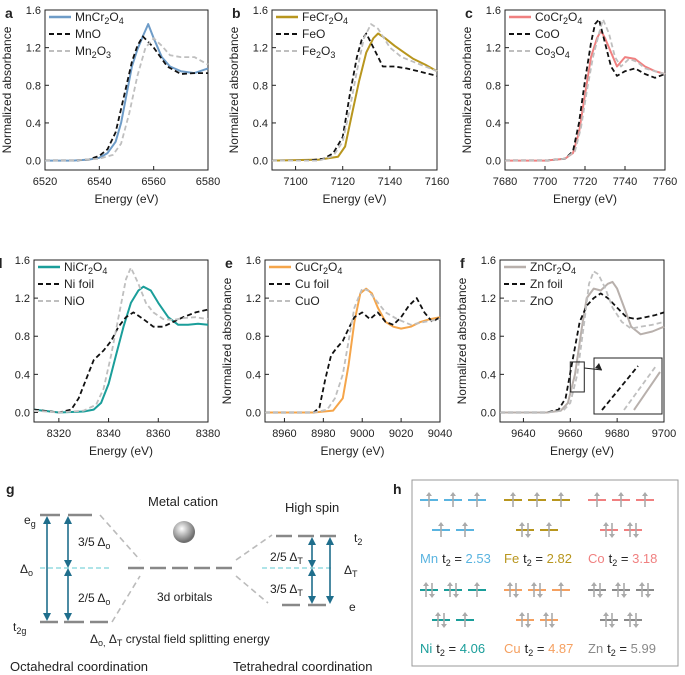 This screenshot has height=675, width=685. Describe the element at coordinates (452, 649) in the screenshot. I see `t2-occupancy-label: Ni t2 = 4.06` at that location.